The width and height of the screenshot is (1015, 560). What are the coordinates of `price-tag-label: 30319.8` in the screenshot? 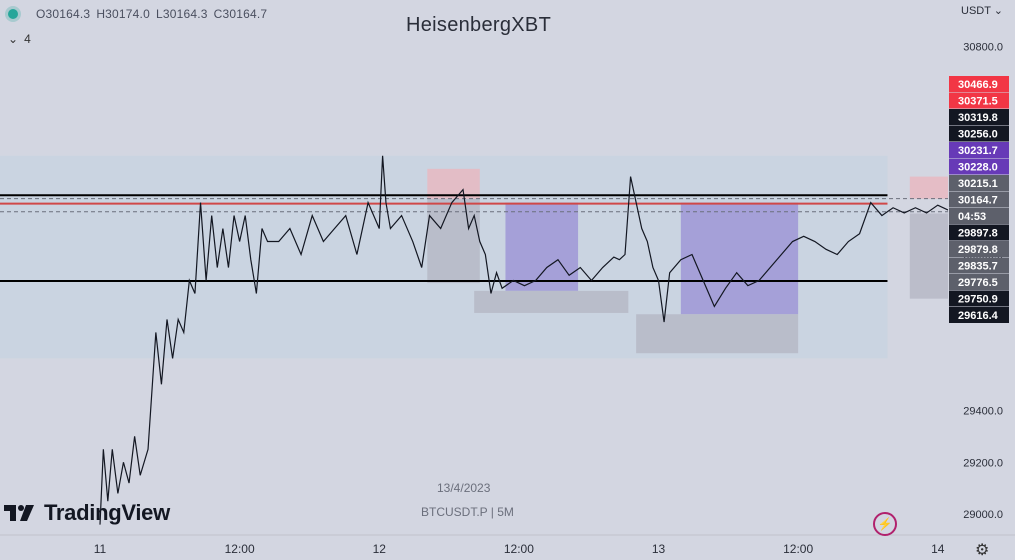 It's located at (978, 118).